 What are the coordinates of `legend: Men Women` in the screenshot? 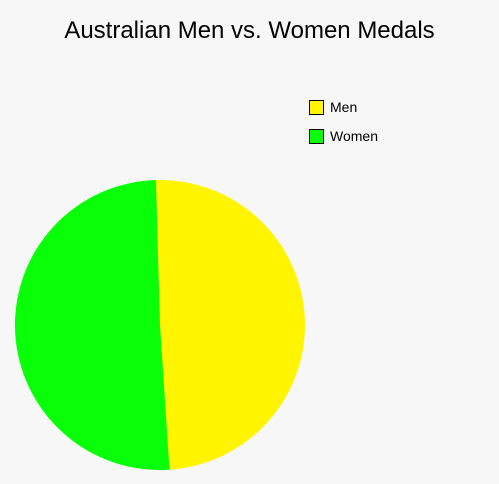 It's located at (343, 128).